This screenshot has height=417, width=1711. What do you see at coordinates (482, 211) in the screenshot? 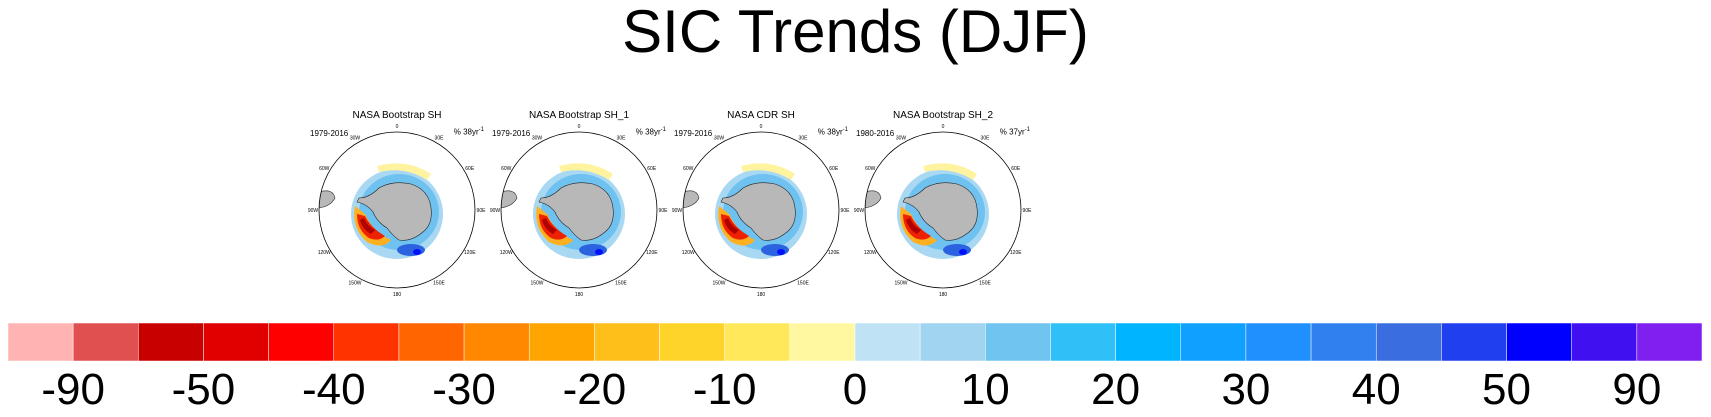
I see `longitude-label: 90E` at bounding box center [482, 211].